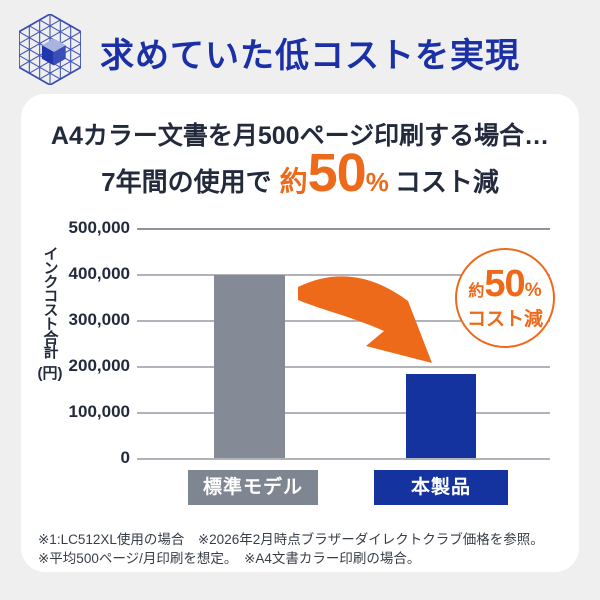  I want to click on cost-reduction-badge: 約 50 % コスト減, so click(505, 298).